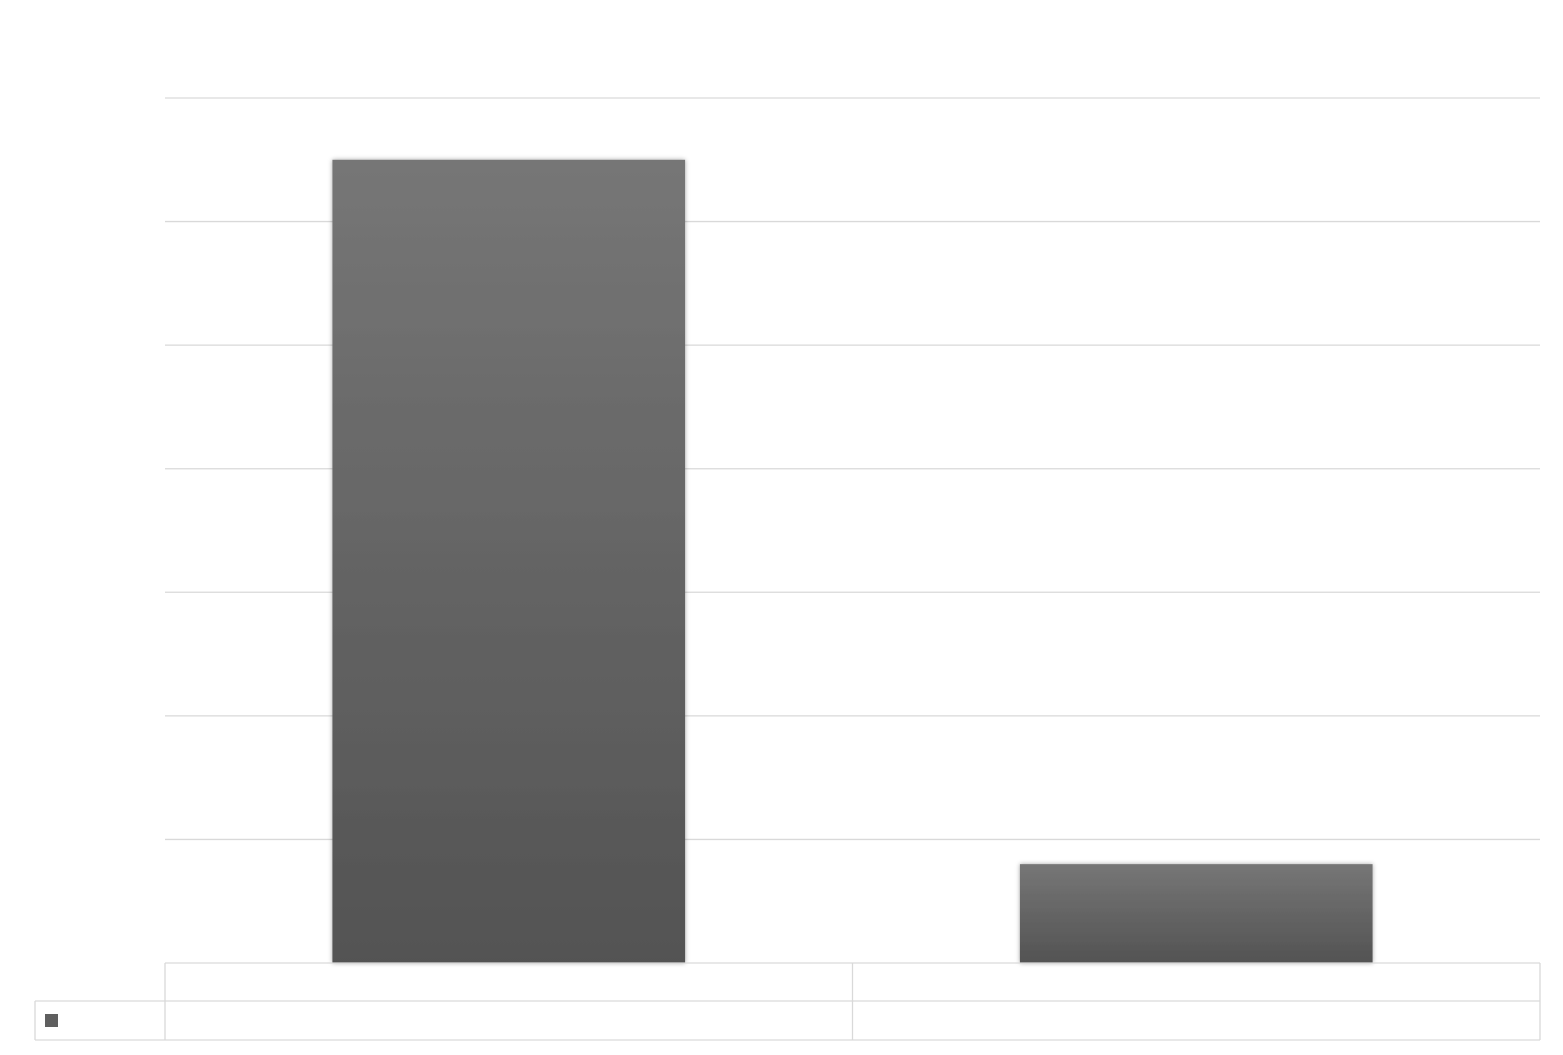  What do you see at coordinates (787, 1001) in the screenshot?
I see `data-table` at bounding box center [787, 1001].